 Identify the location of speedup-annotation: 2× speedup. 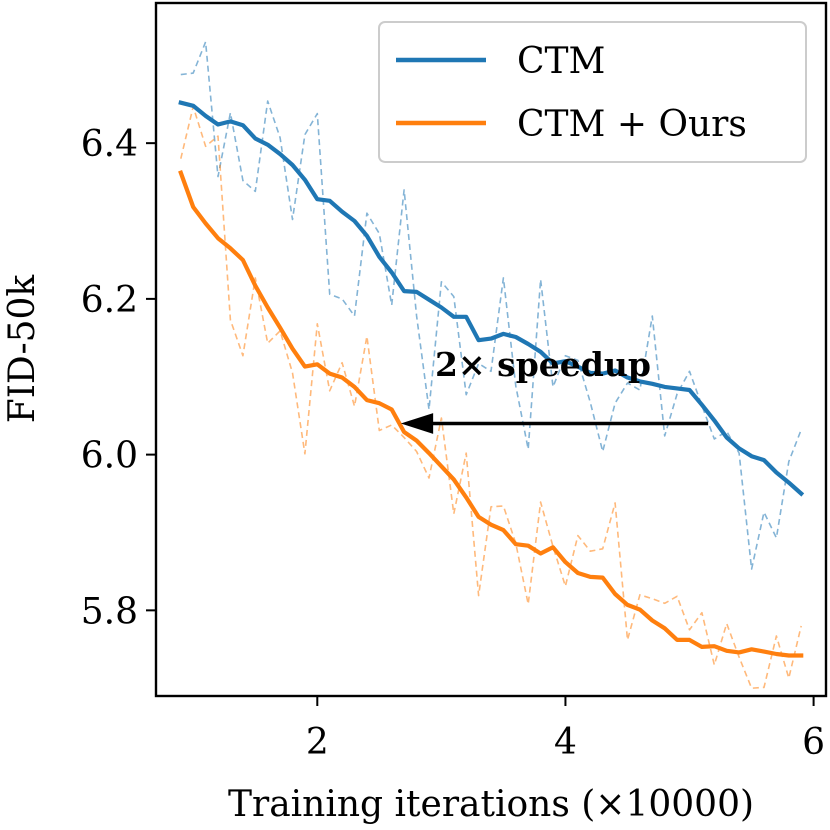
(543, 364).